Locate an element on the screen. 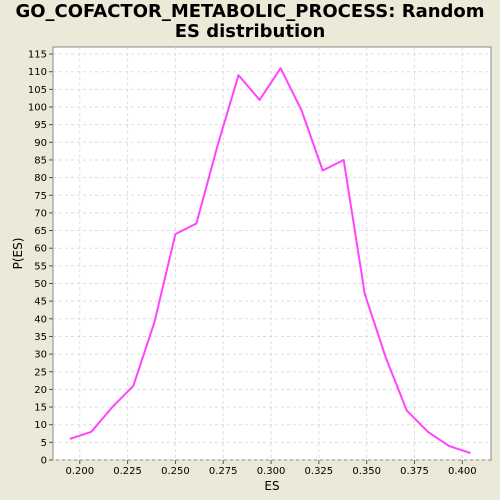 The image size is (500, 500). y-tick-label: 35 is located at coordinates (40, 337).